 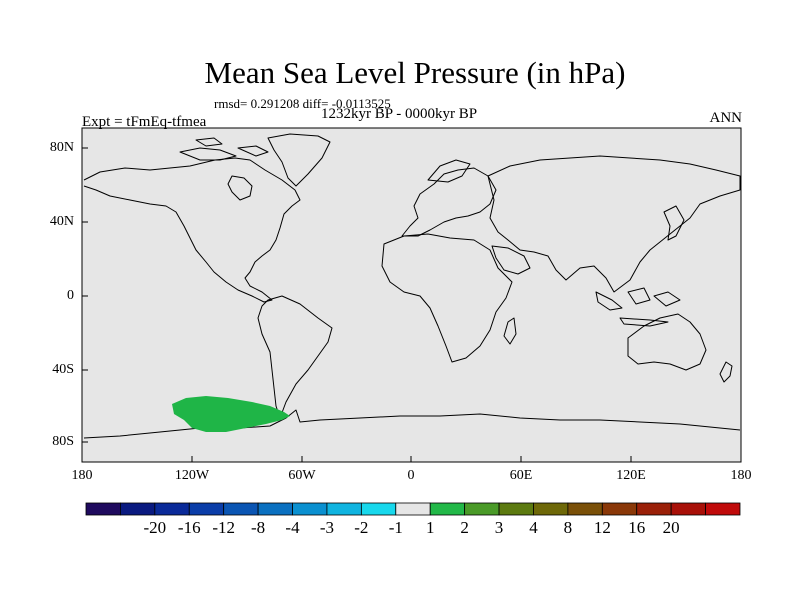 What do you see at coordinates (295, 357) in the screenshot?
I see `coastline-south-america` at bounding box center [295, 357].